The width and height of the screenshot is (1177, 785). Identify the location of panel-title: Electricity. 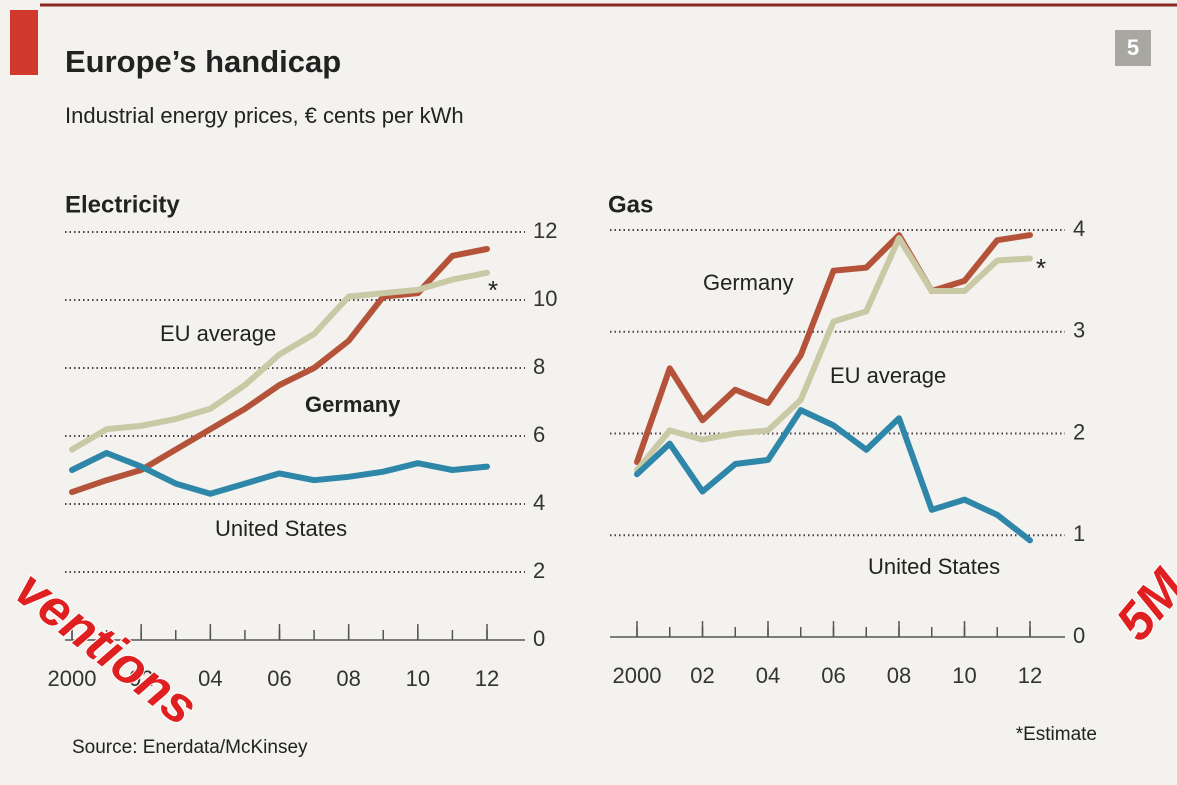
(122, 204).